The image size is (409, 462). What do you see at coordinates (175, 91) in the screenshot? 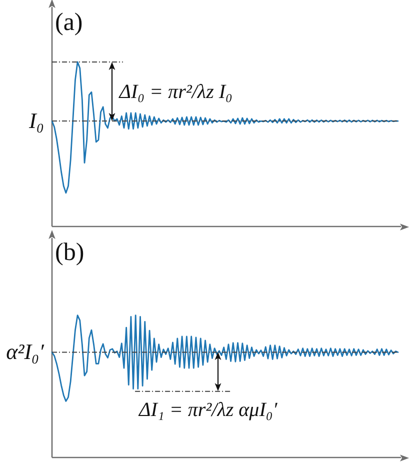
I see `annotation: ΔI₀ = πr²/λz I₀` at bounding box center [175, 91].